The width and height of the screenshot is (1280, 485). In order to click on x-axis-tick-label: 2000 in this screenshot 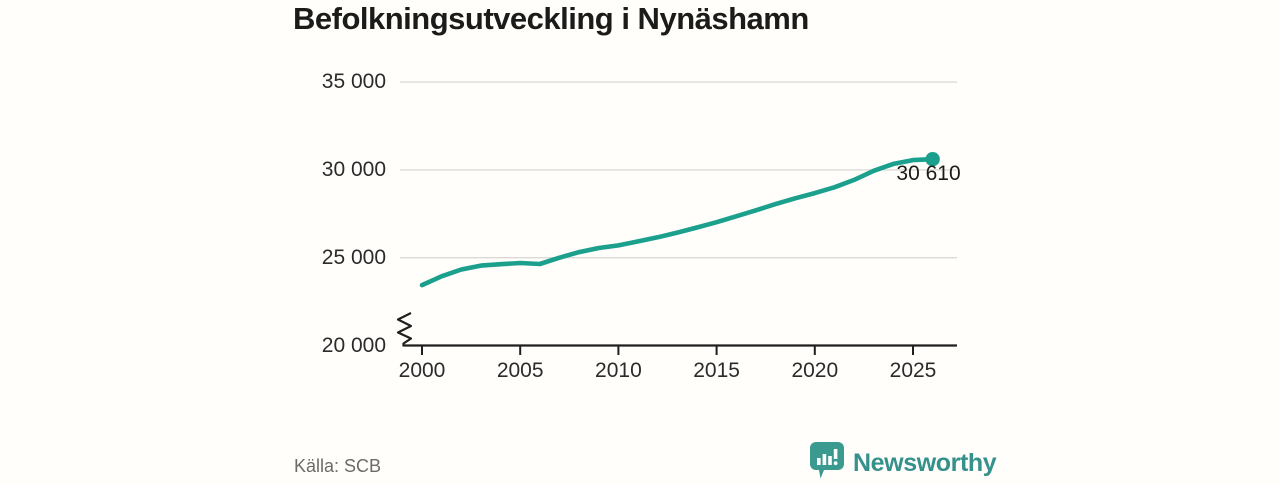, I will do `click(422, 370)`.